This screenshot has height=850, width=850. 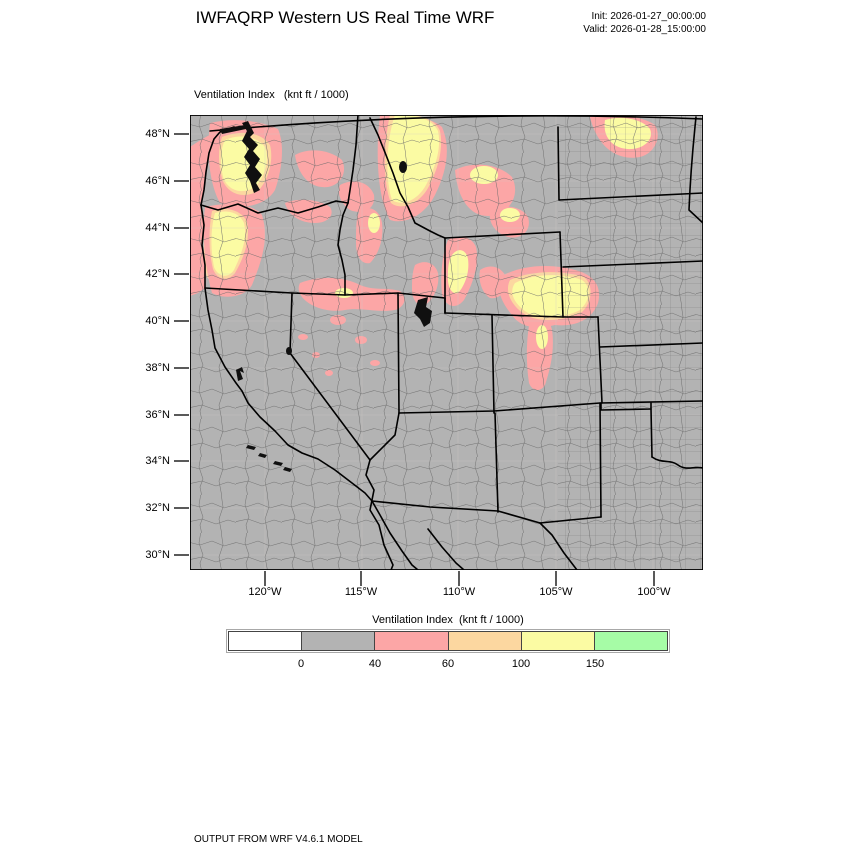 What do you see at coordinates (157, 181) in the screenshot?
I see `lat-tick-label: 46°N` at bounding box center [157, 181].